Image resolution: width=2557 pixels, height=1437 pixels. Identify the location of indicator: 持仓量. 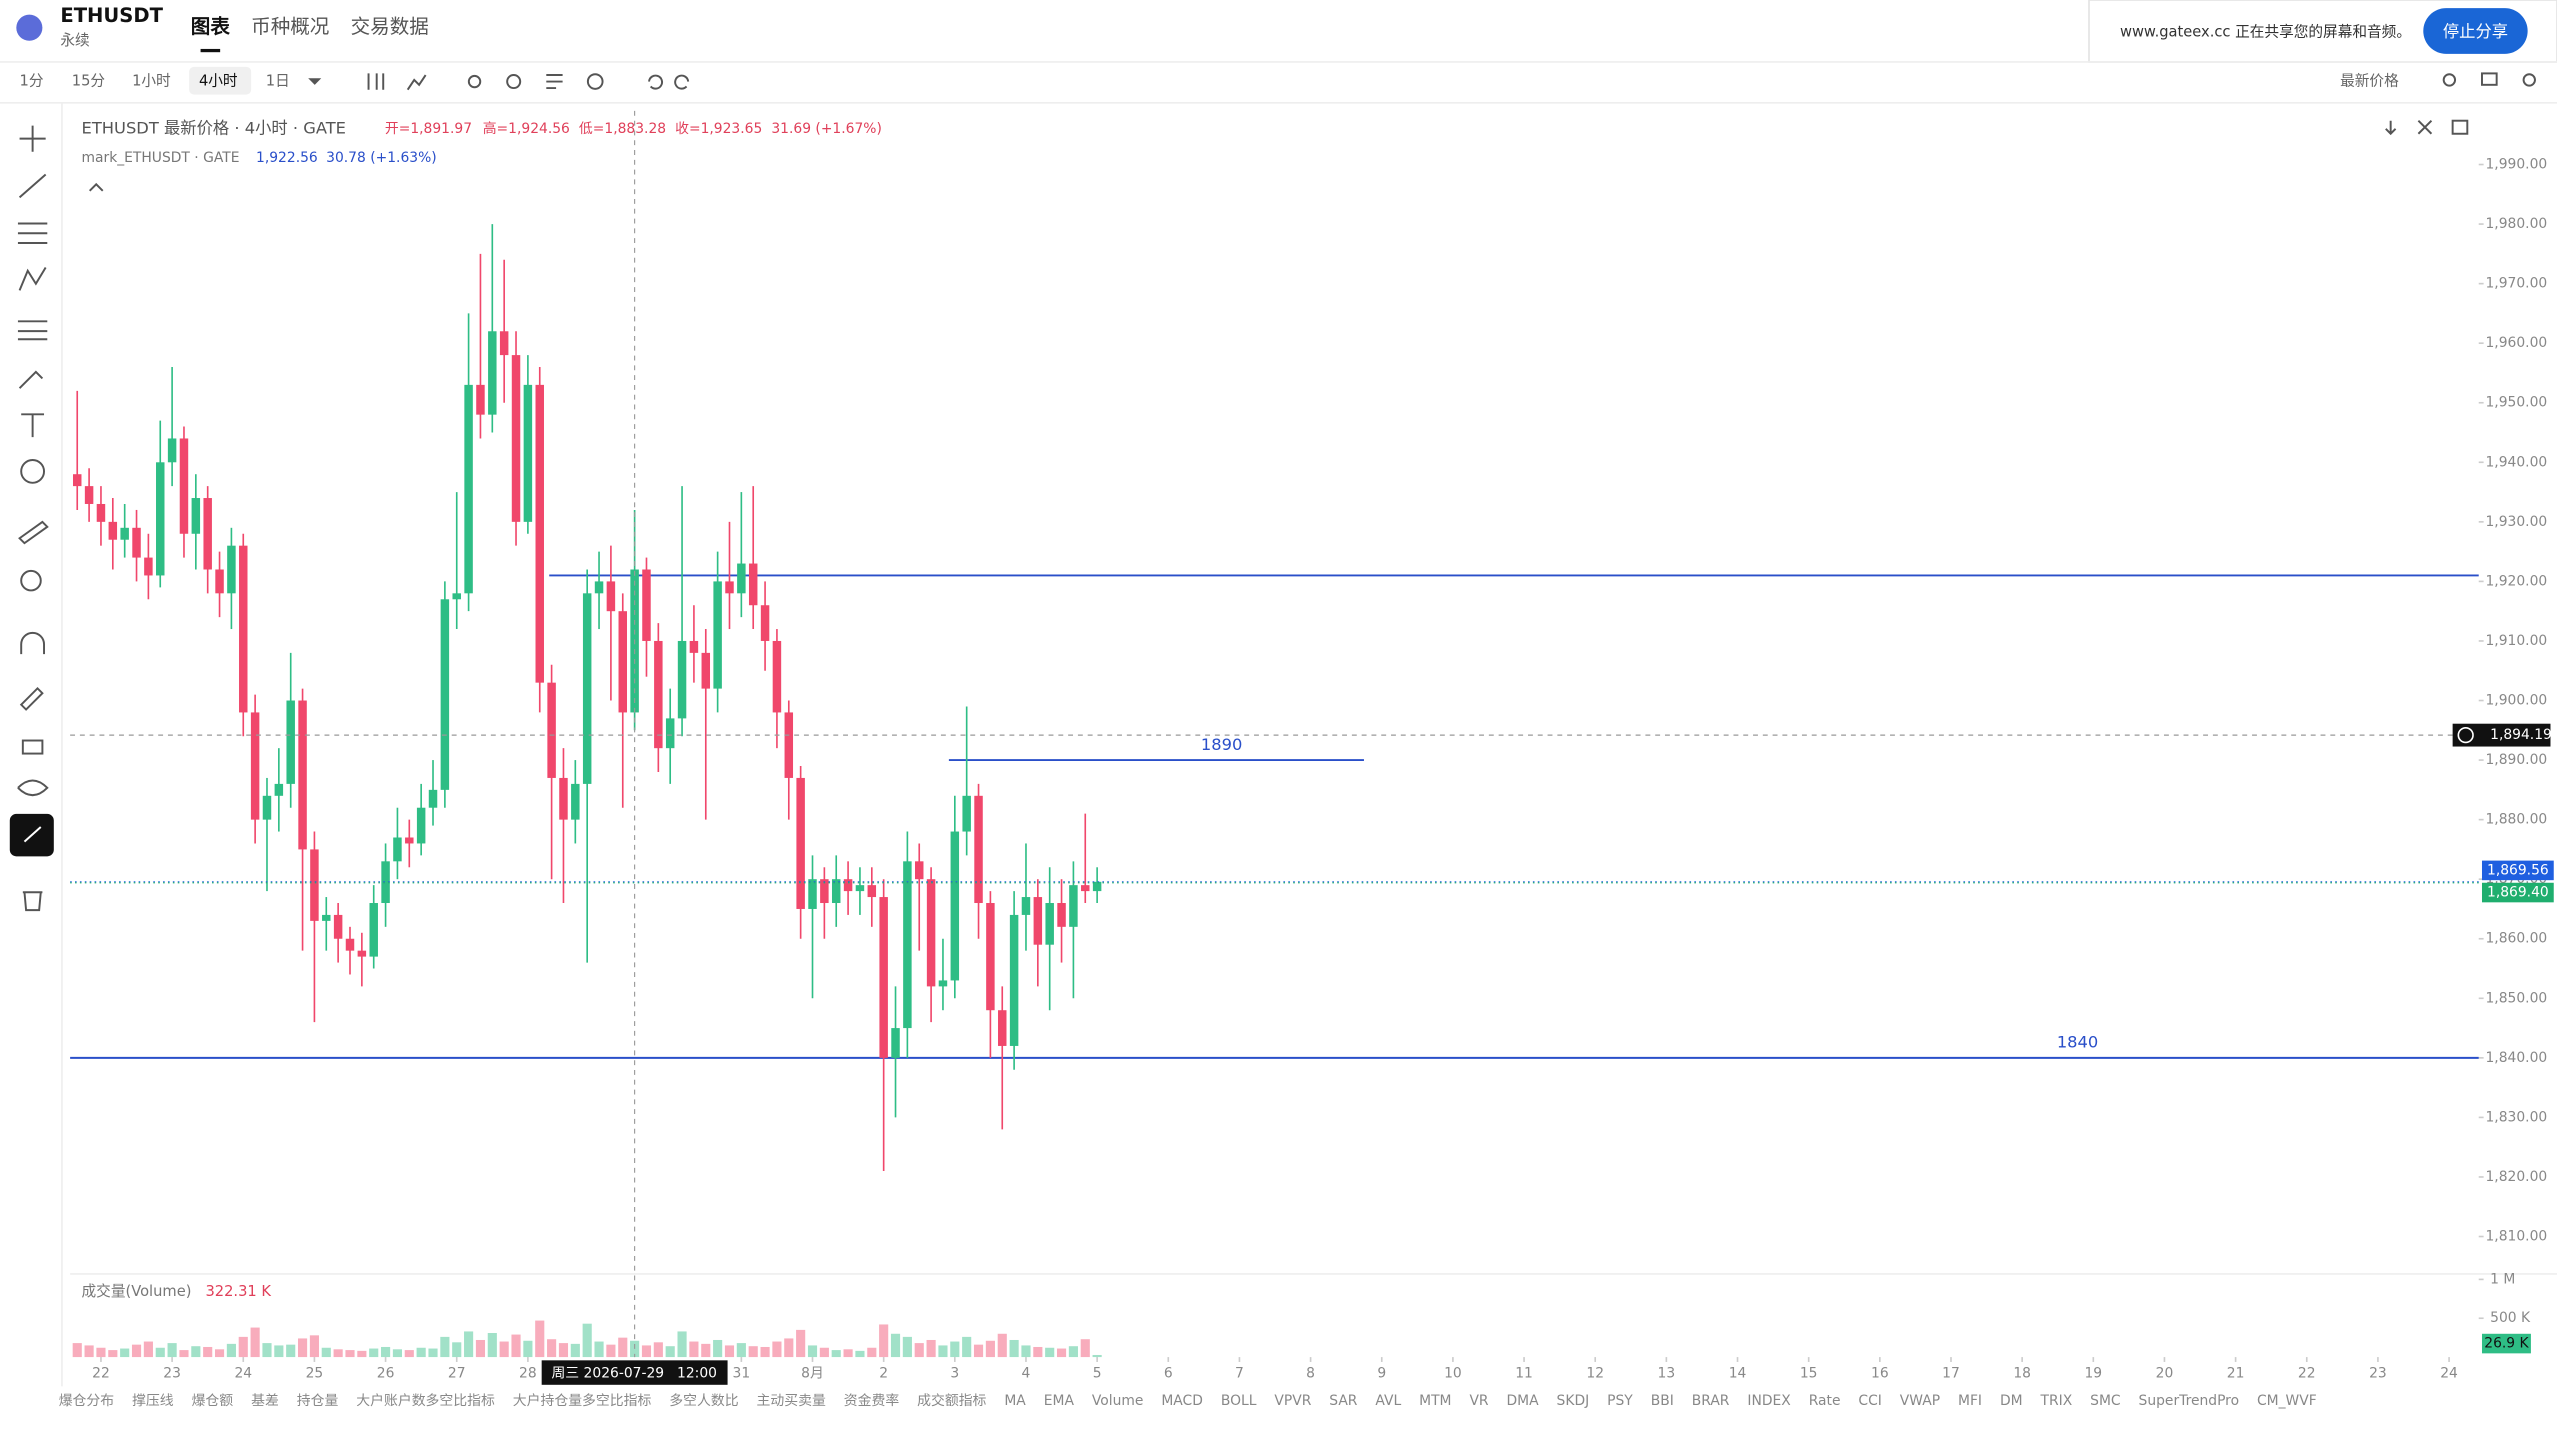
(318, 1401).